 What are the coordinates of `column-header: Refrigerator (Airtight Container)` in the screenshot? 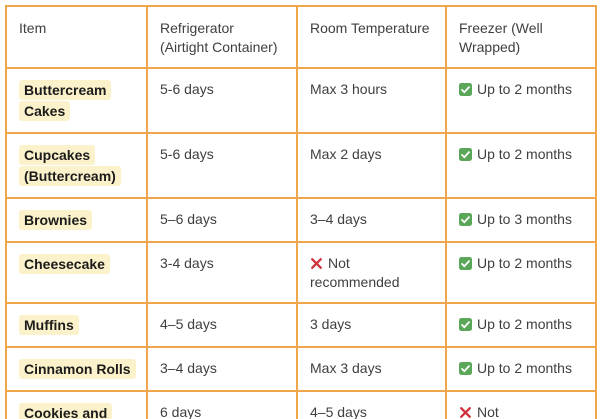 It's located at (222, 37).